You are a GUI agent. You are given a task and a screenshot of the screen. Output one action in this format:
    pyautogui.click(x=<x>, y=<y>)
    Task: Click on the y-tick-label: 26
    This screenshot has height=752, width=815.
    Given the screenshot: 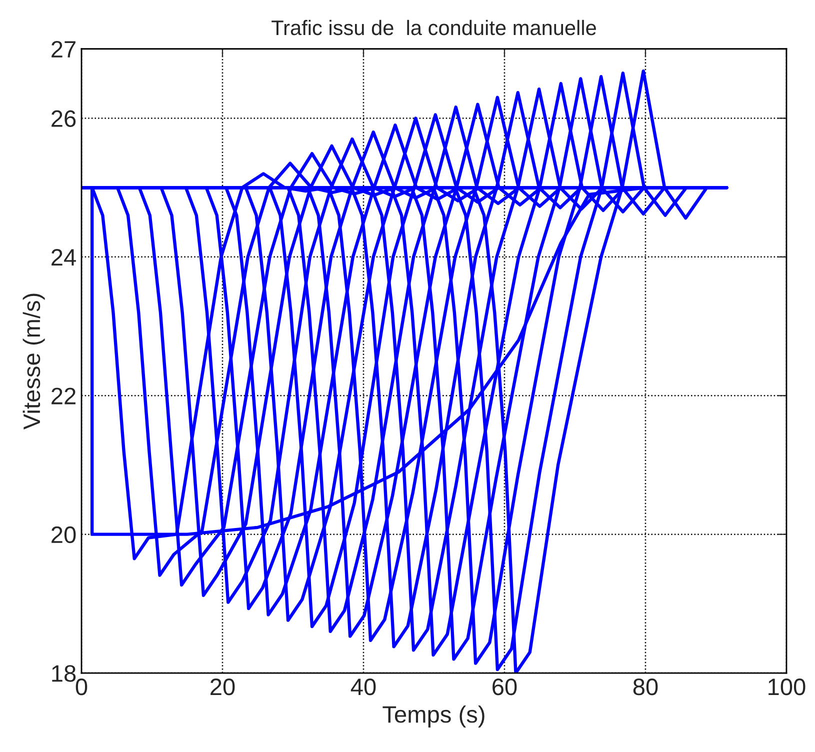 What is the action you would take?
    pyautogui.click(x=64, y=119)
    